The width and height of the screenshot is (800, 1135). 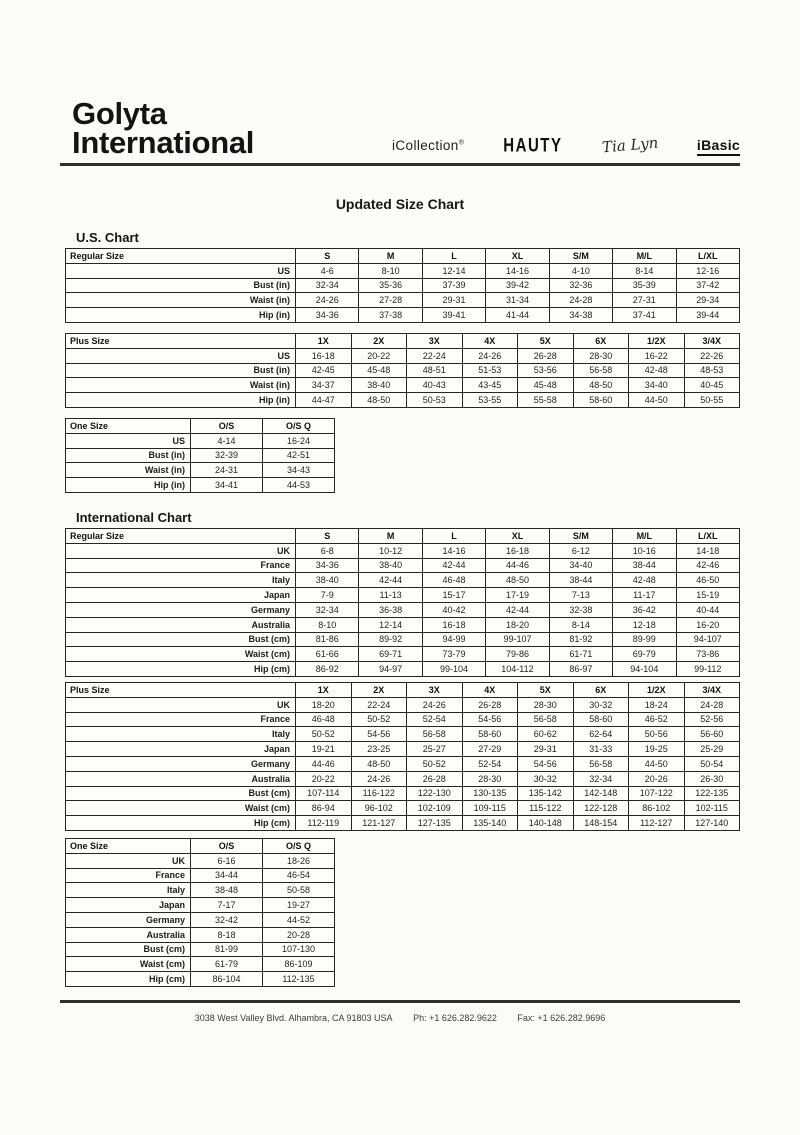 I want to click on size-cell: 40-43, so click(x=434, y=385).